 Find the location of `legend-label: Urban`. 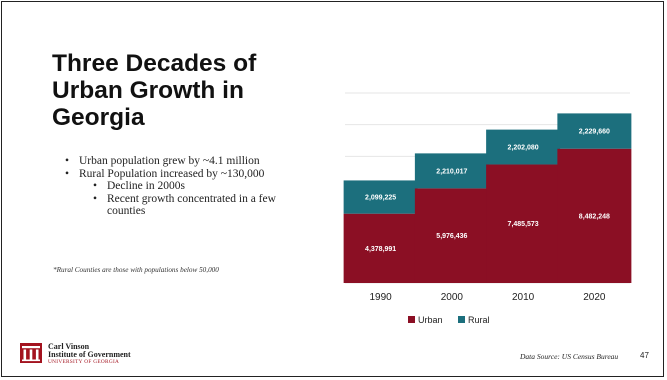

legend-label: Urban is located at coordinates (430, 320).